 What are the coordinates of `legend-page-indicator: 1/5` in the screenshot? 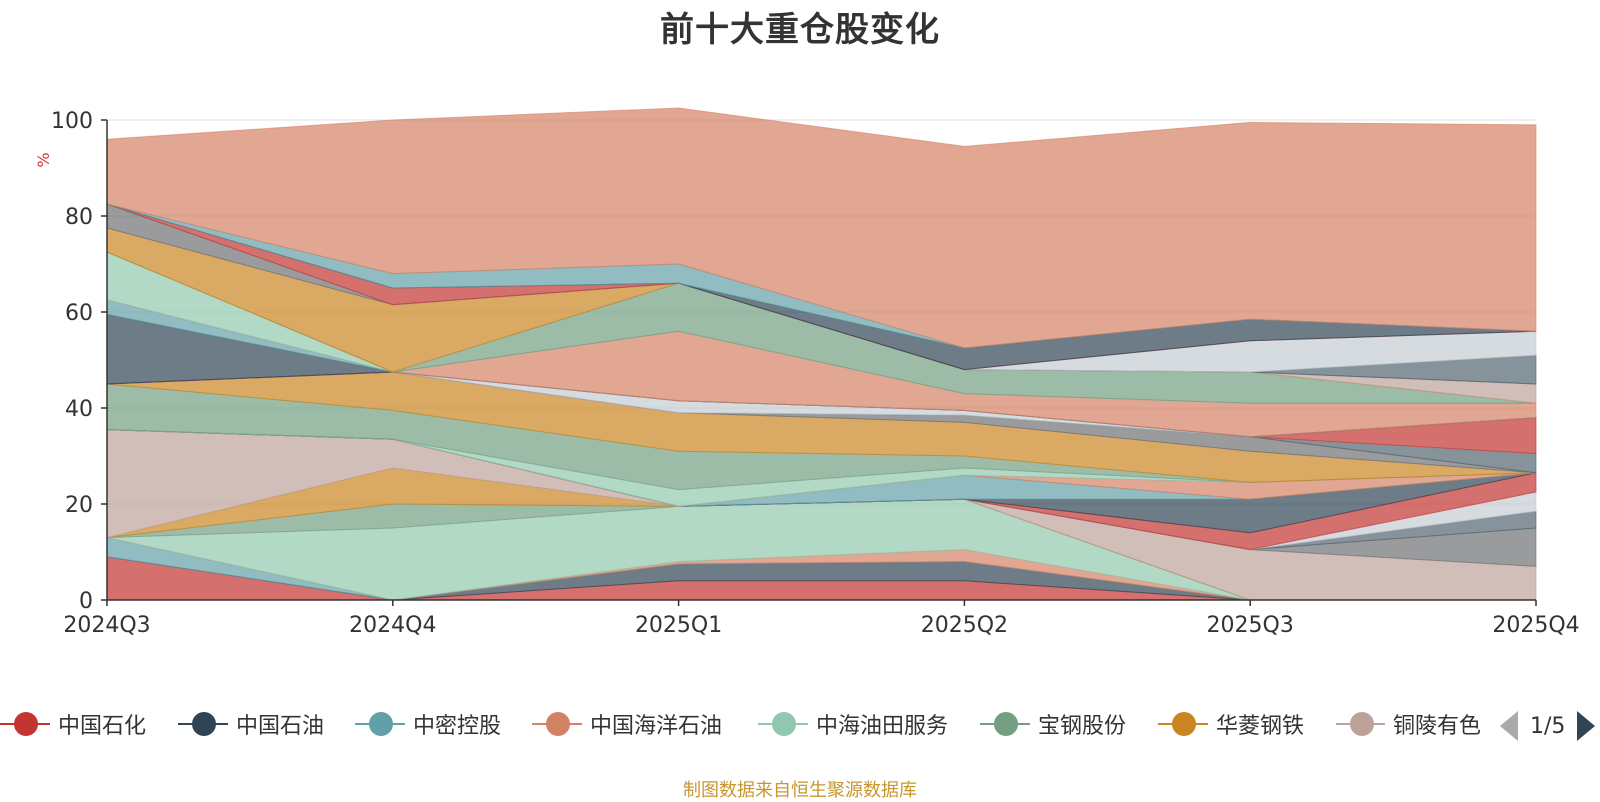 It's located at (1548, 726).